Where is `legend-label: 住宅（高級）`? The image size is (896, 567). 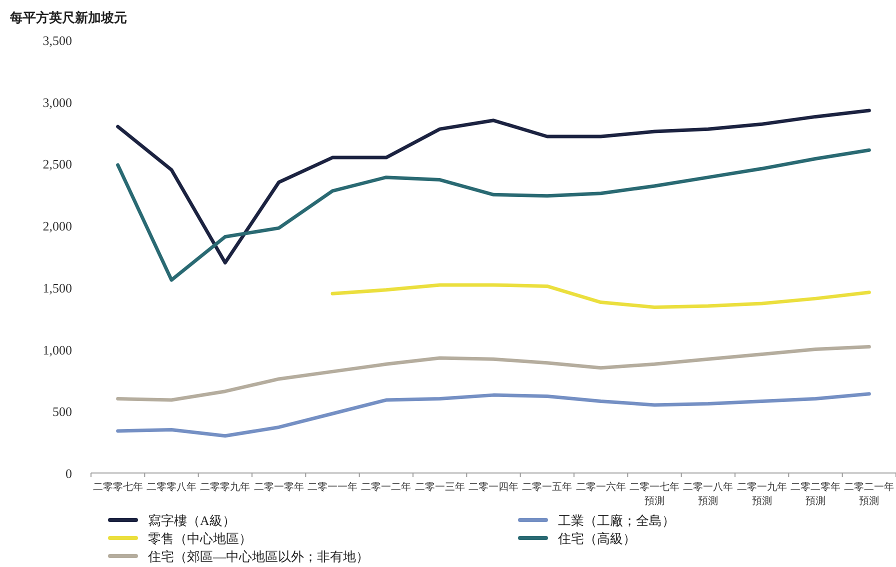 legend-label: 住宅（高級） is located at coordinates (596, 538).